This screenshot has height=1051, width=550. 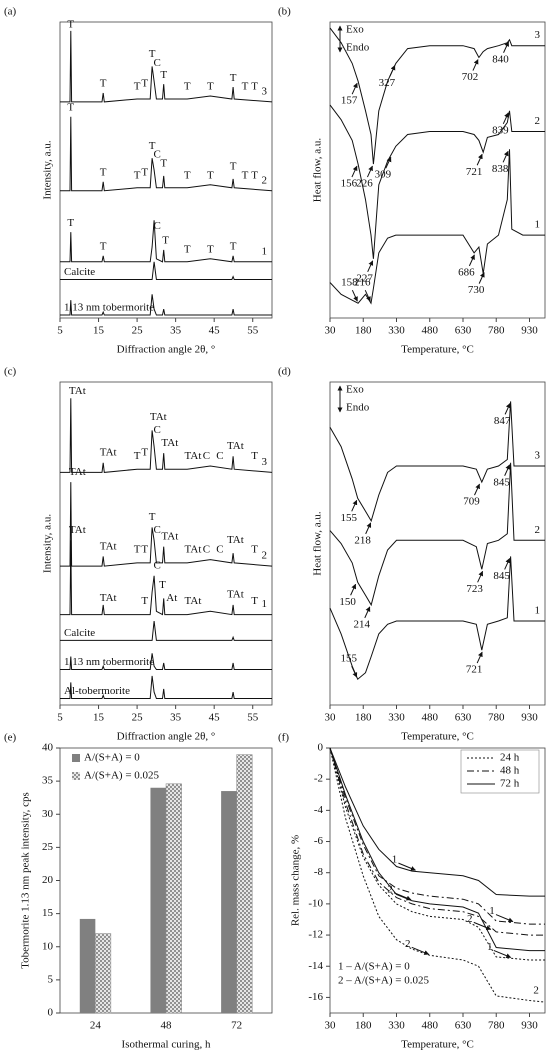 What do you see at coordinates (166, 1045) in the screenshot?
I see `x-axis-label: Isothermal curing, h` at bounding box center [166, 1045].